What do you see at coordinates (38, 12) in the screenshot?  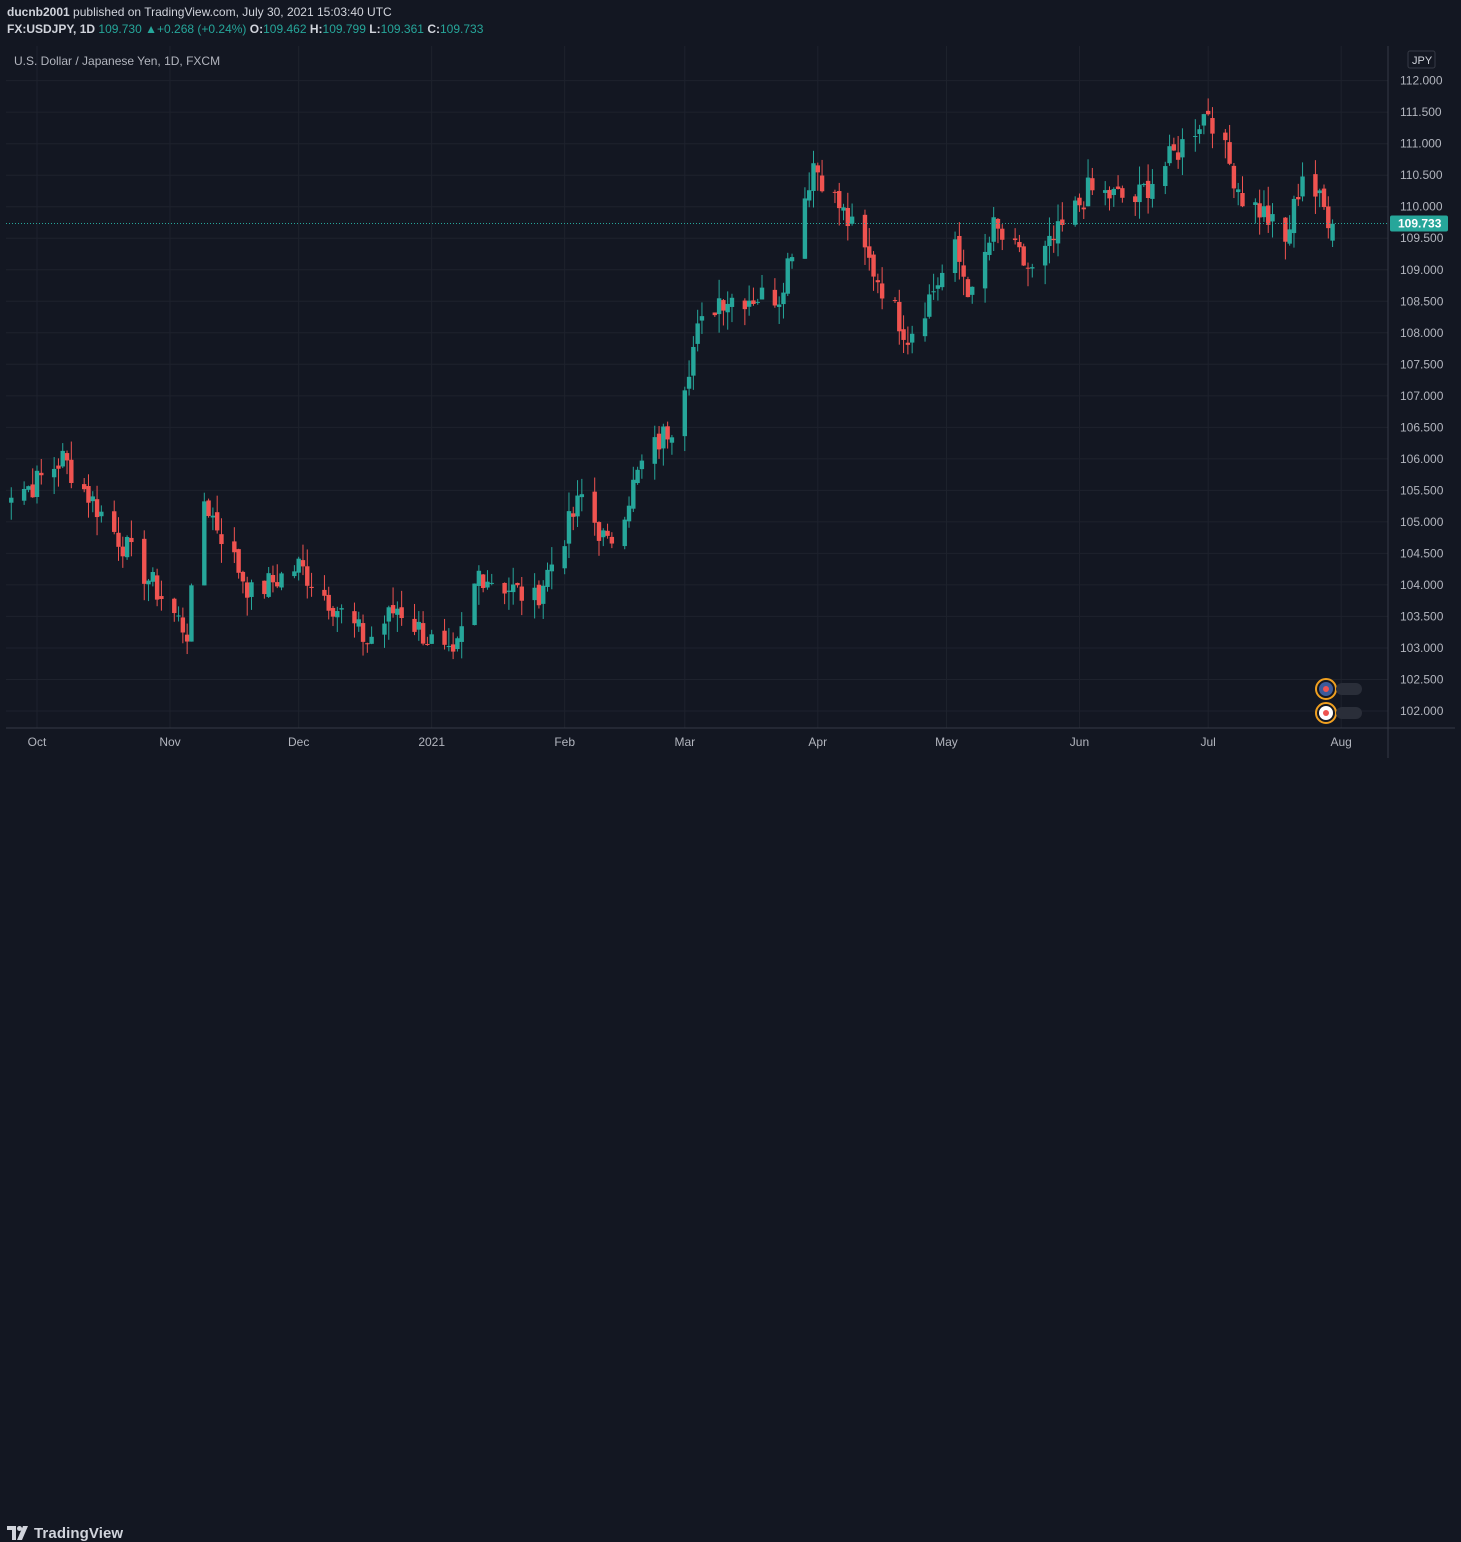 I see `author-name: ducnb2001` at bounding box center [38, 12].